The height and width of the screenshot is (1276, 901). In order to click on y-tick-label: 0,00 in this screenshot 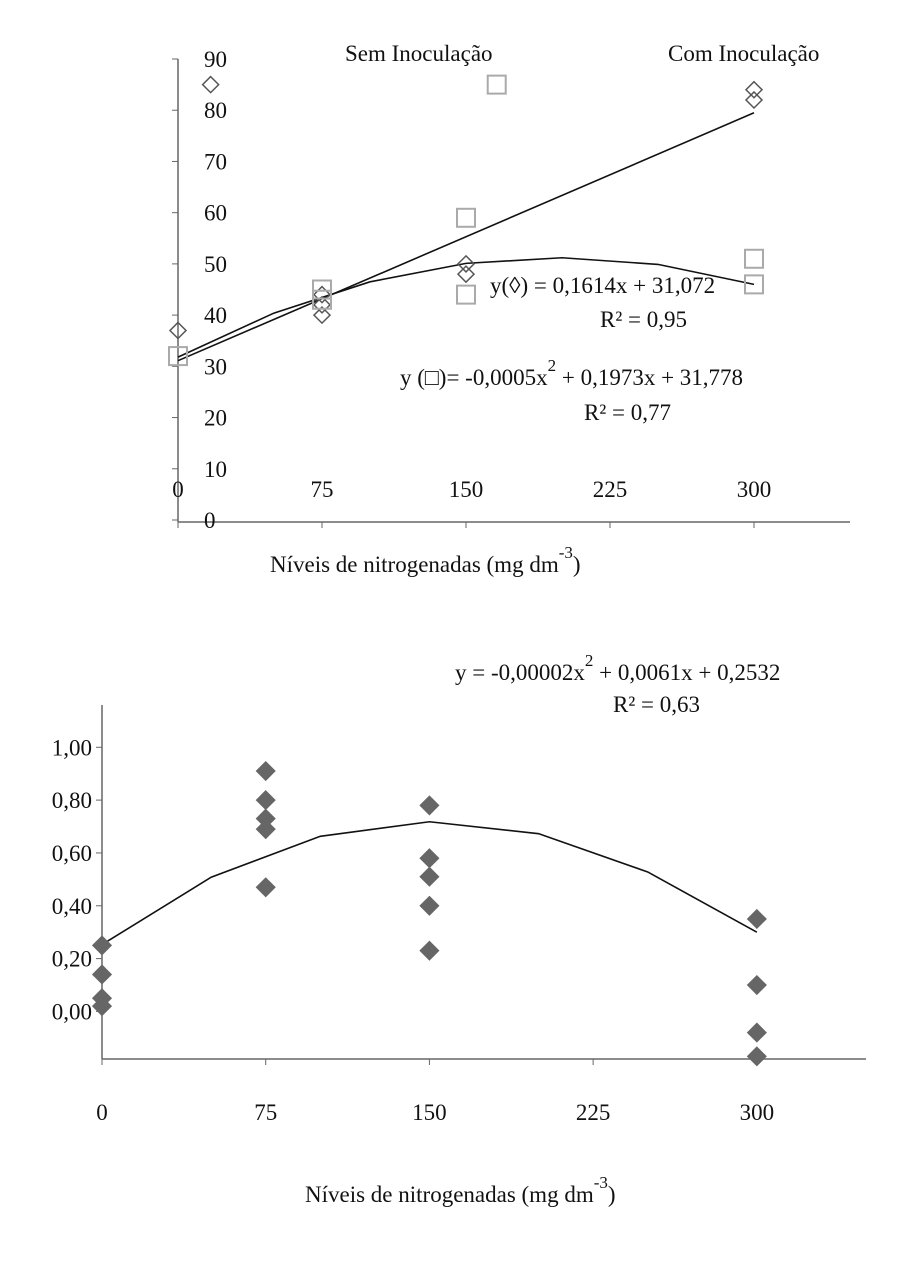, I will do `click(72, 1011)`.